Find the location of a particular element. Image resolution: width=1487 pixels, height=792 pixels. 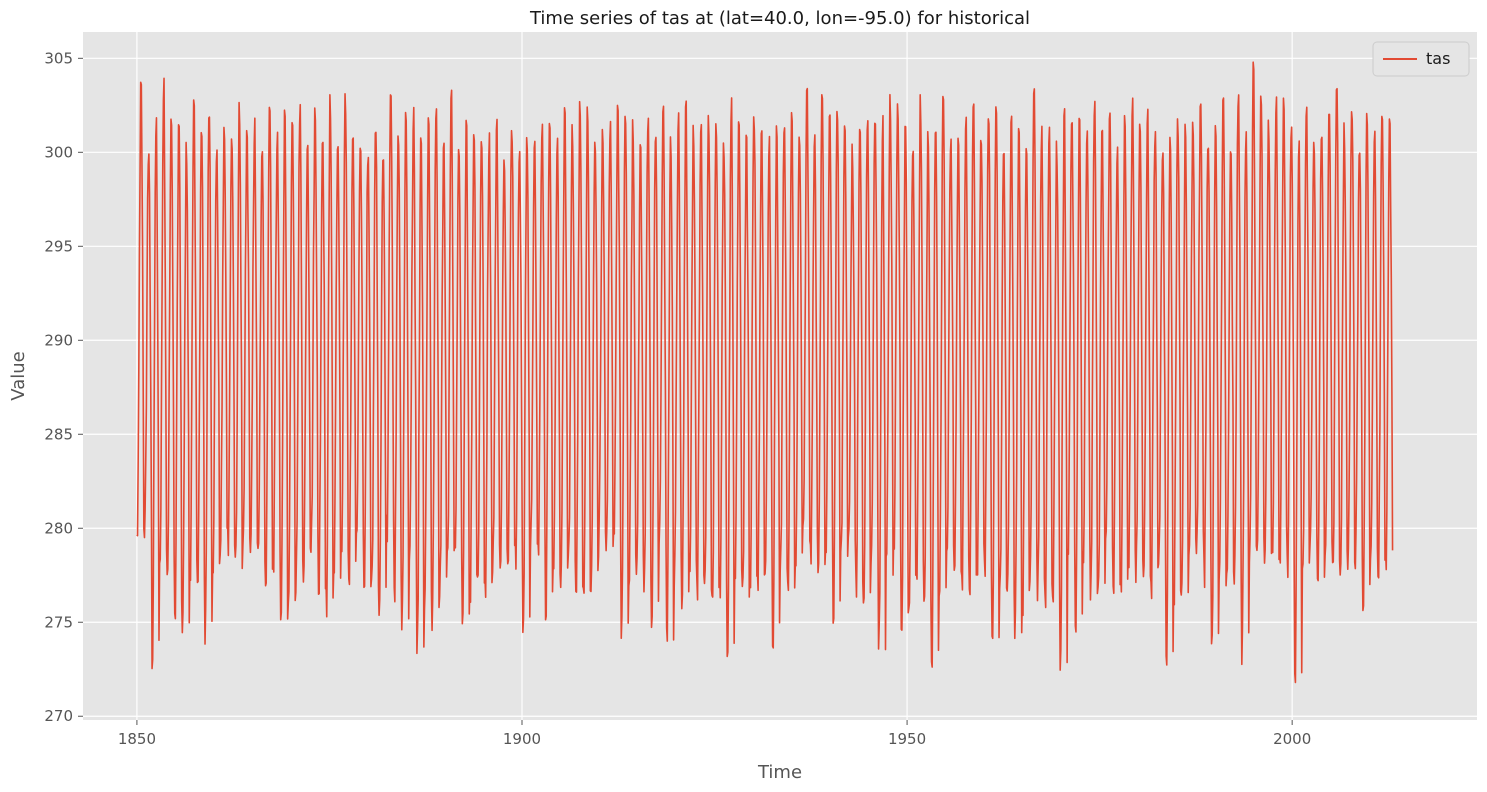

x-axis-ticks: 1850 1900 1950 2000 is located at coordinates (714, 734).